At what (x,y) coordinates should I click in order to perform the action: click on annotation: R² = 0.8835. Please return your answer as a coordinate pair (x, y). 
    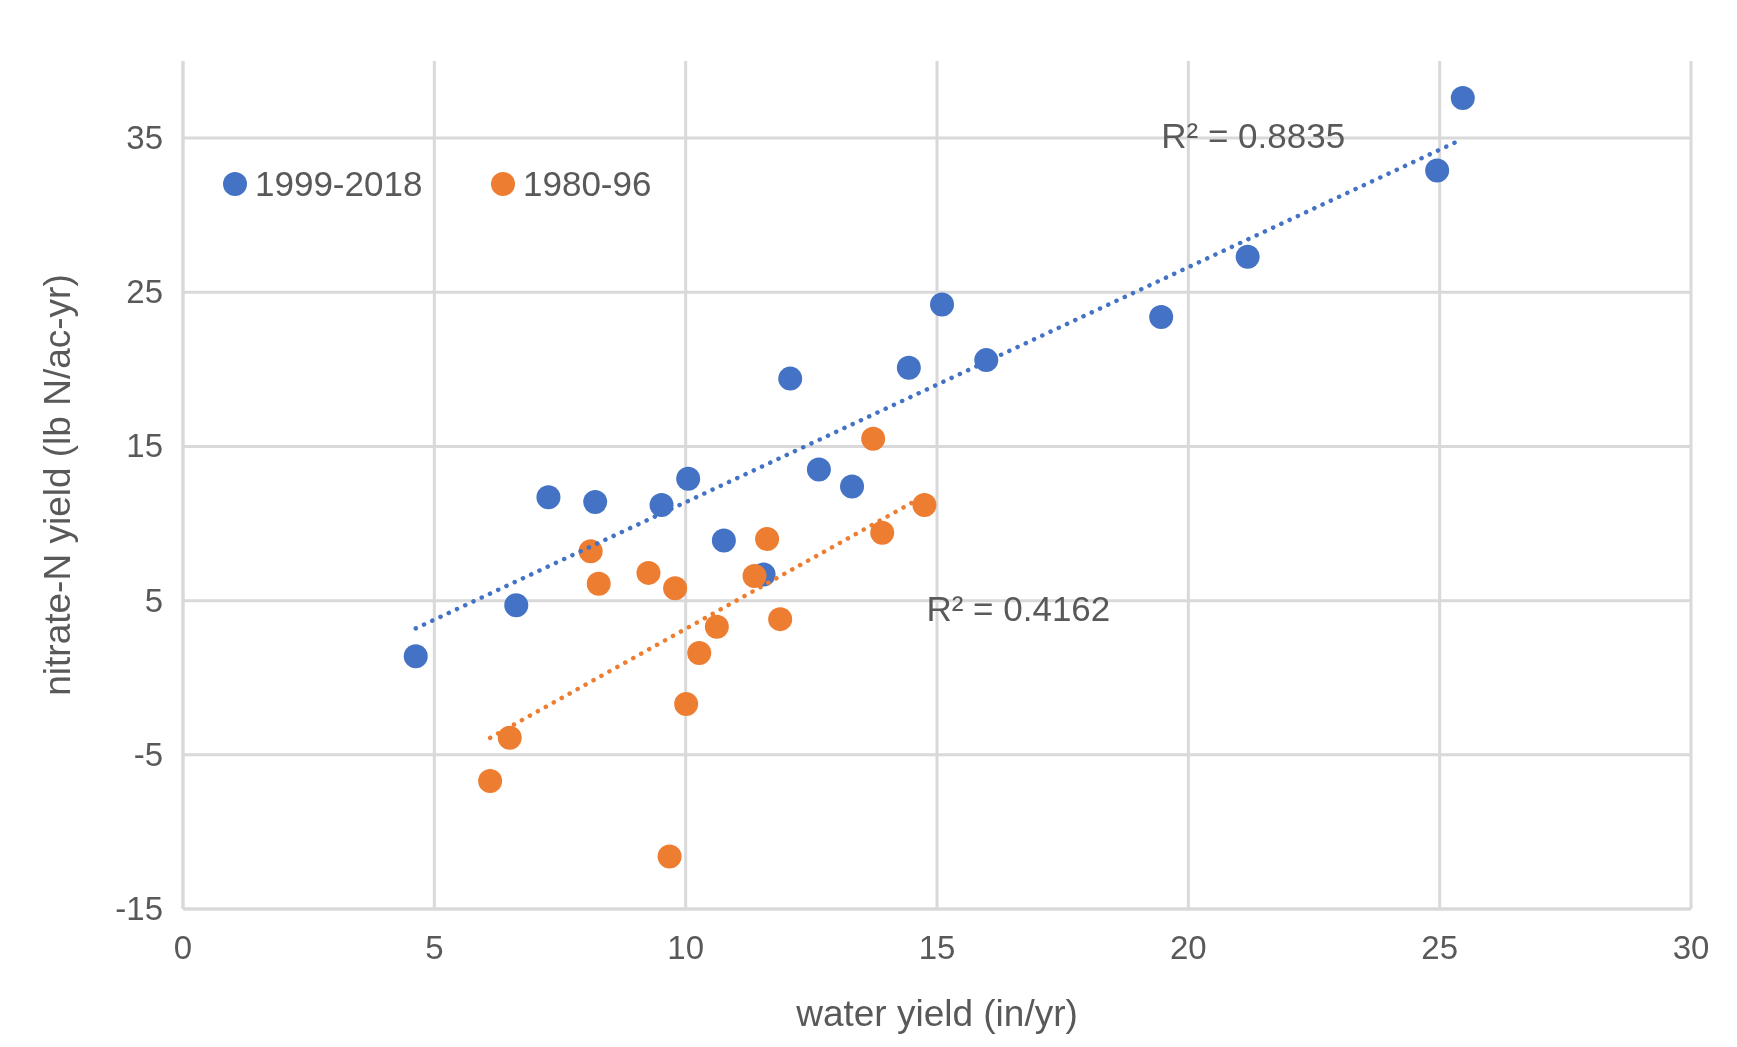
    Looking at the image, I should click on (1253, 135).